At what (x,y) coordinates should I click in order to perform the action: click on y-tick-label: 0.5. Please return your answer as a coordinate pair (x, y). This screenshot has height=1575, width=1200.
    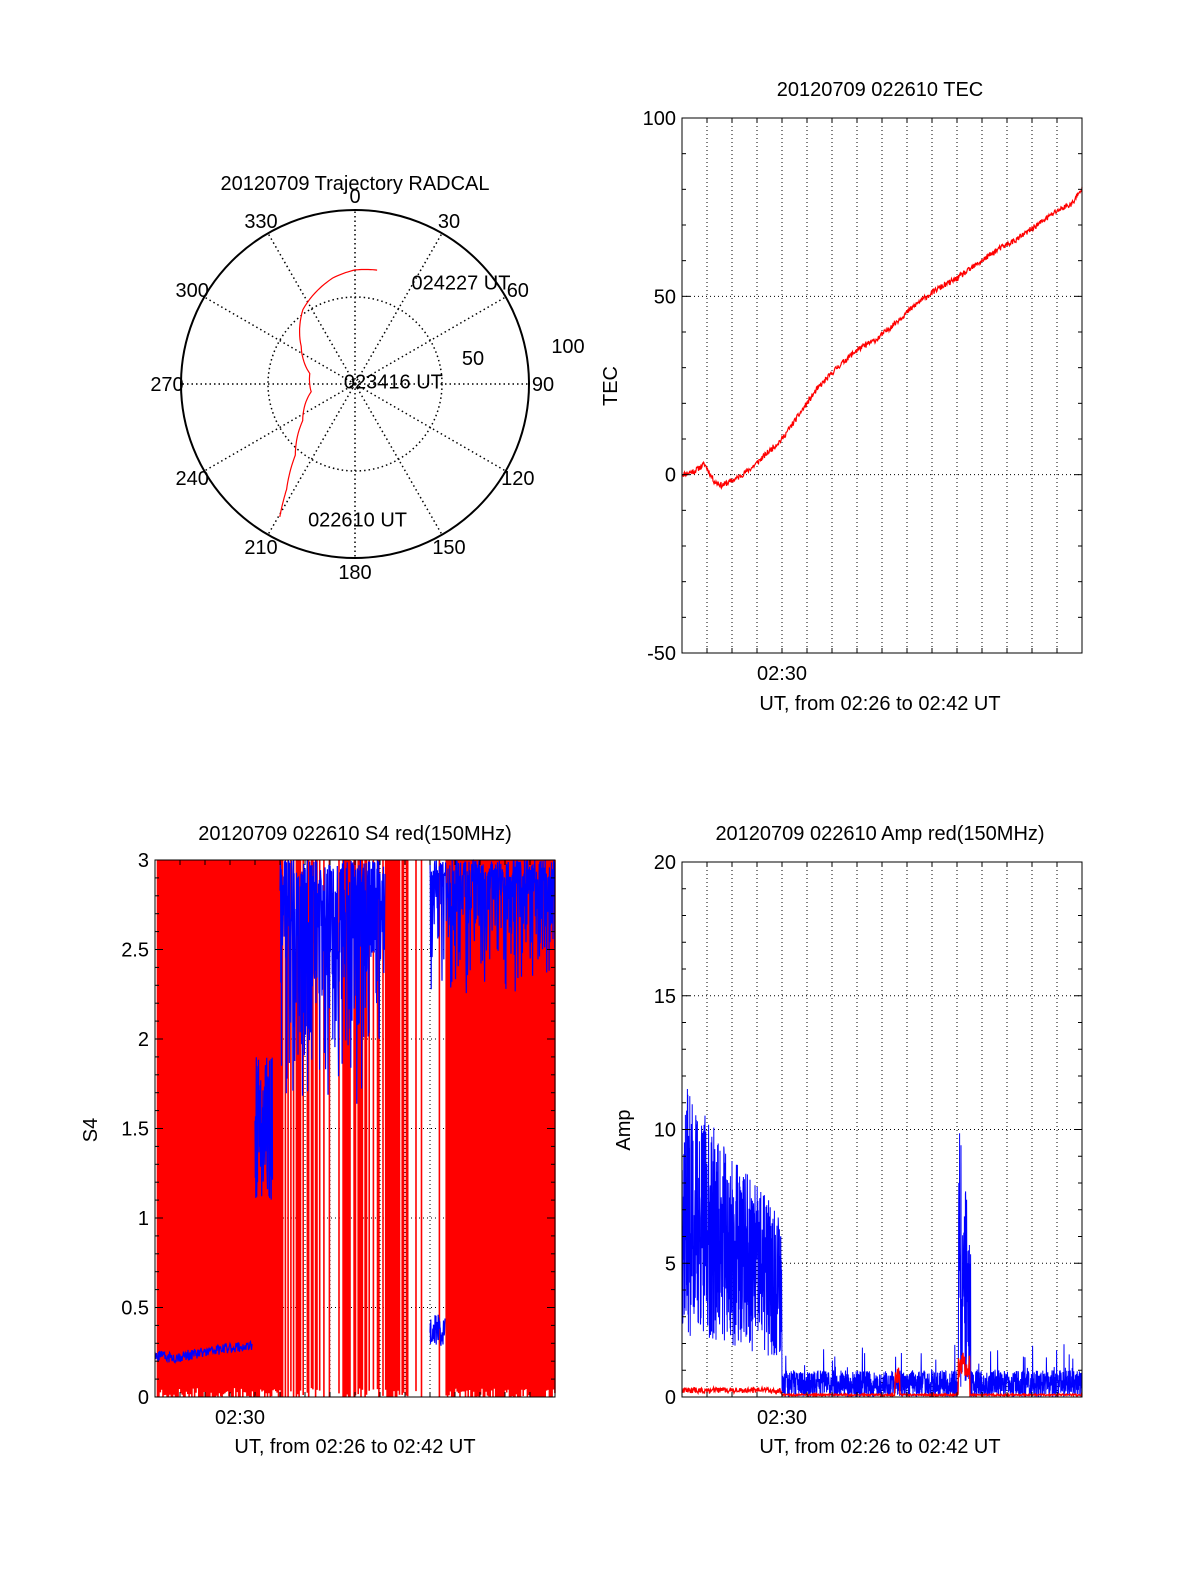
    Looking at the image, I should click on (135, 1309).